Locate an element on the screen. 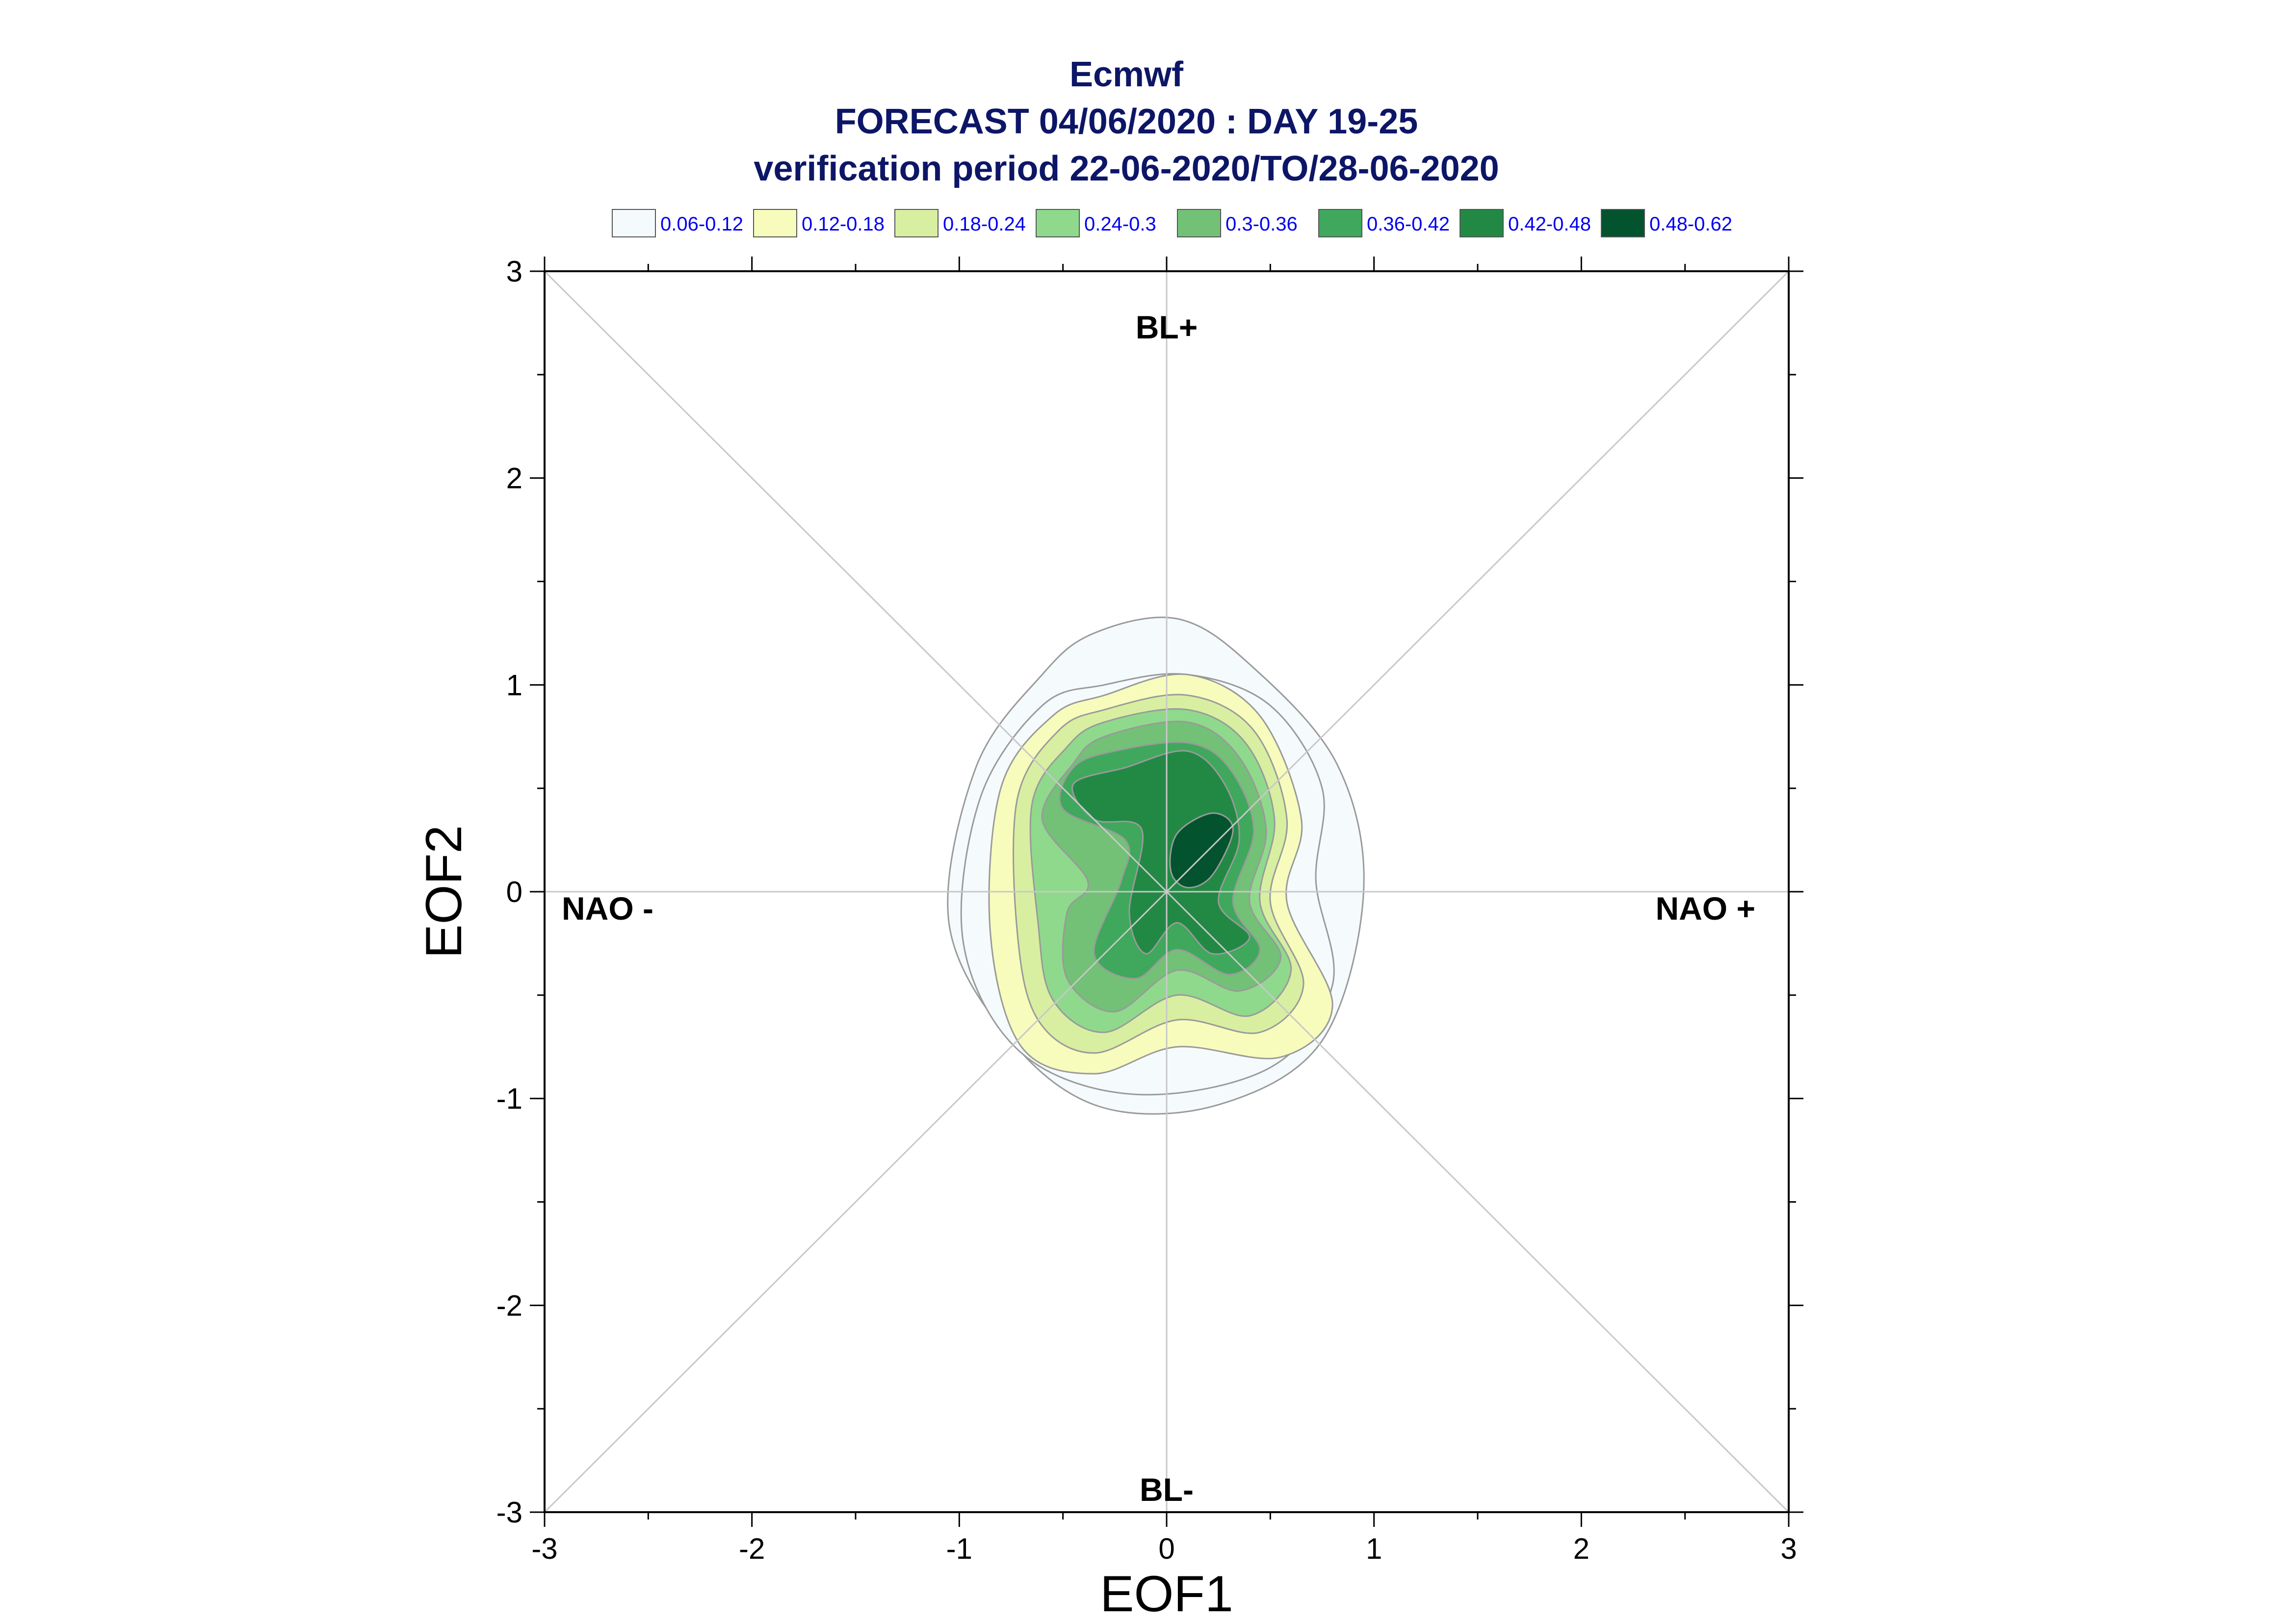 The image size is (2295, 1624). x-tick-label: -3 is located at coordinates (544, 1548).